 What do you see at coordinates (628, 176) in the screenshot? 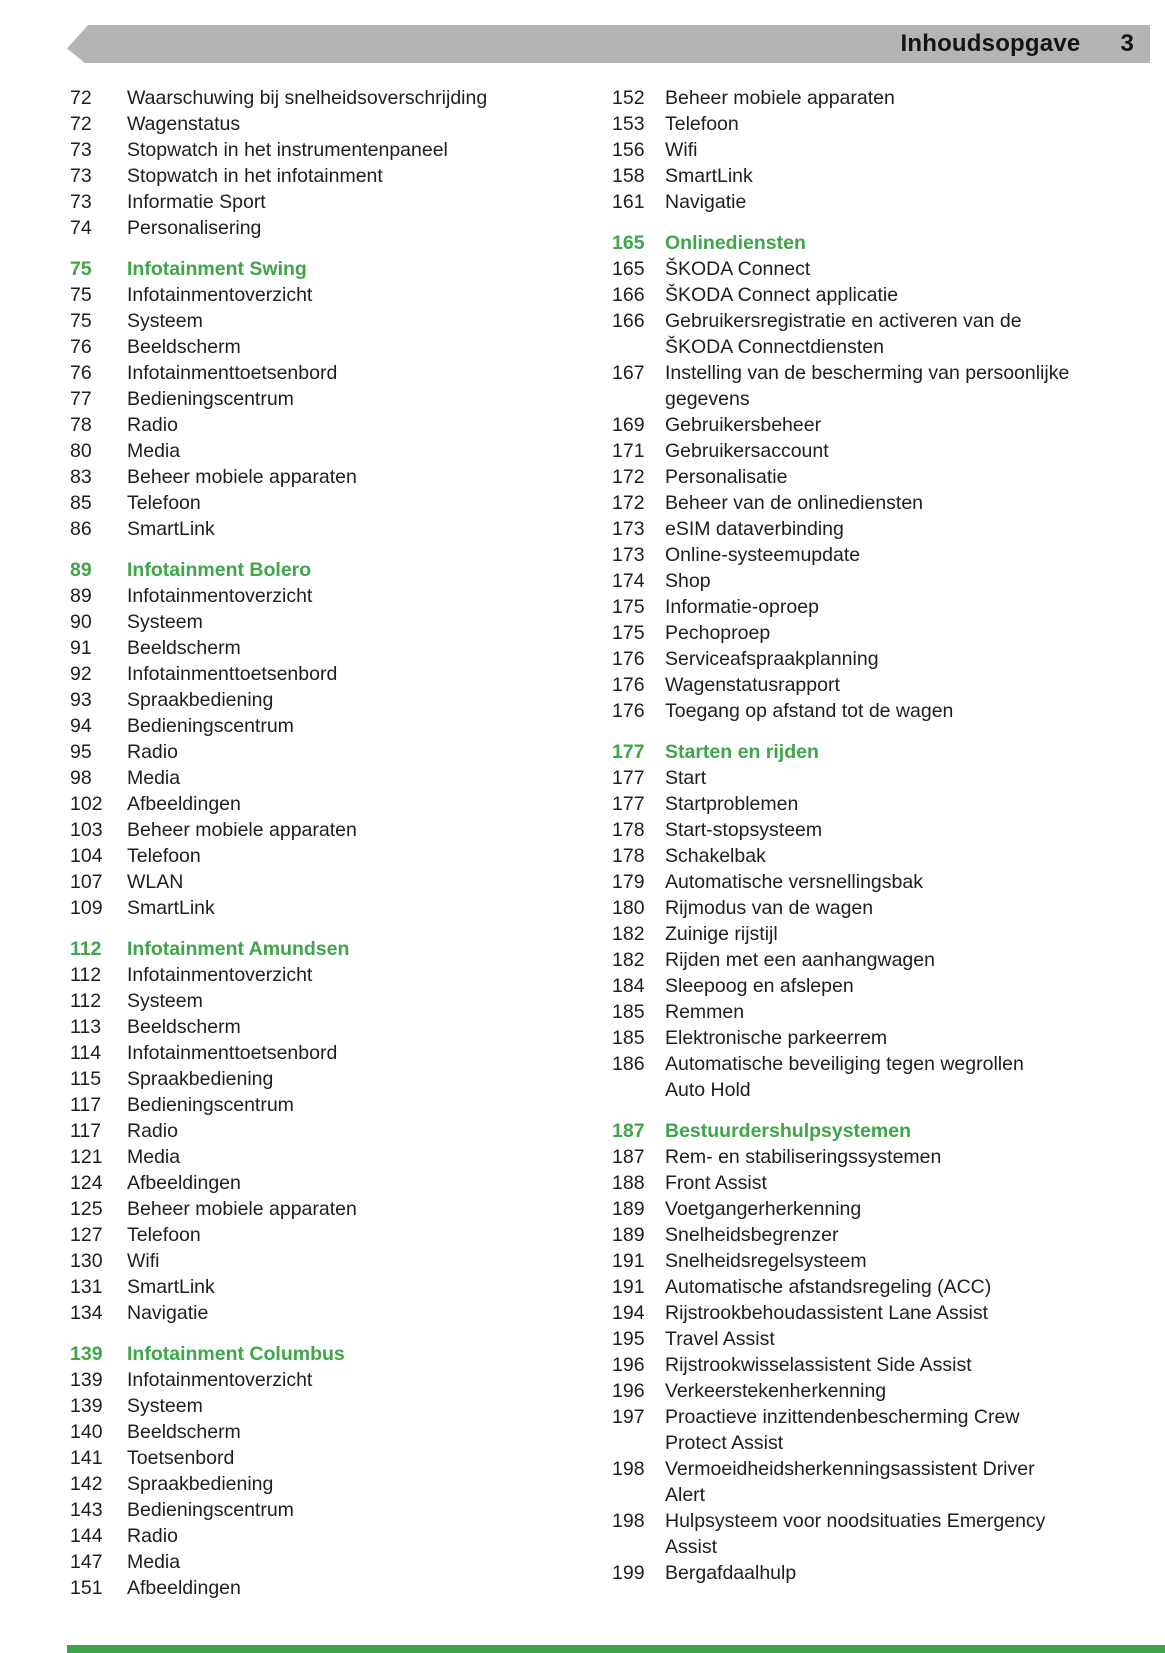
I see `toc-entry-page-number: 158` at bounding box center [628, 176].